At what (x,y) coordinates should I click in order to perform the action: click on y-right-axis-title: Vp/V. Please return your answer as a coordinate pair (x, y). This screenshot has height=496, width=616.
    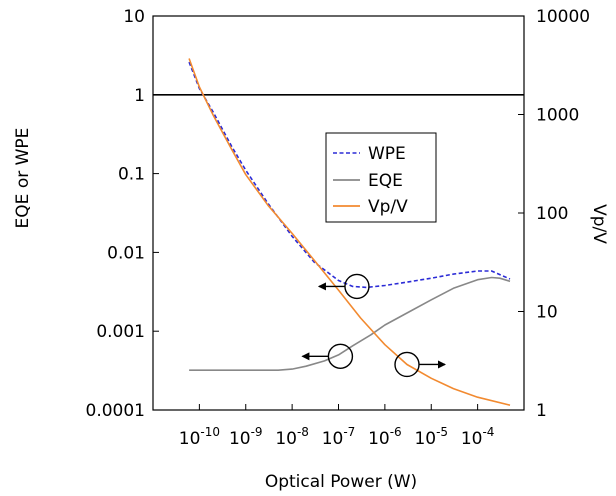
    Looking at the image, I should click on (599, 224).